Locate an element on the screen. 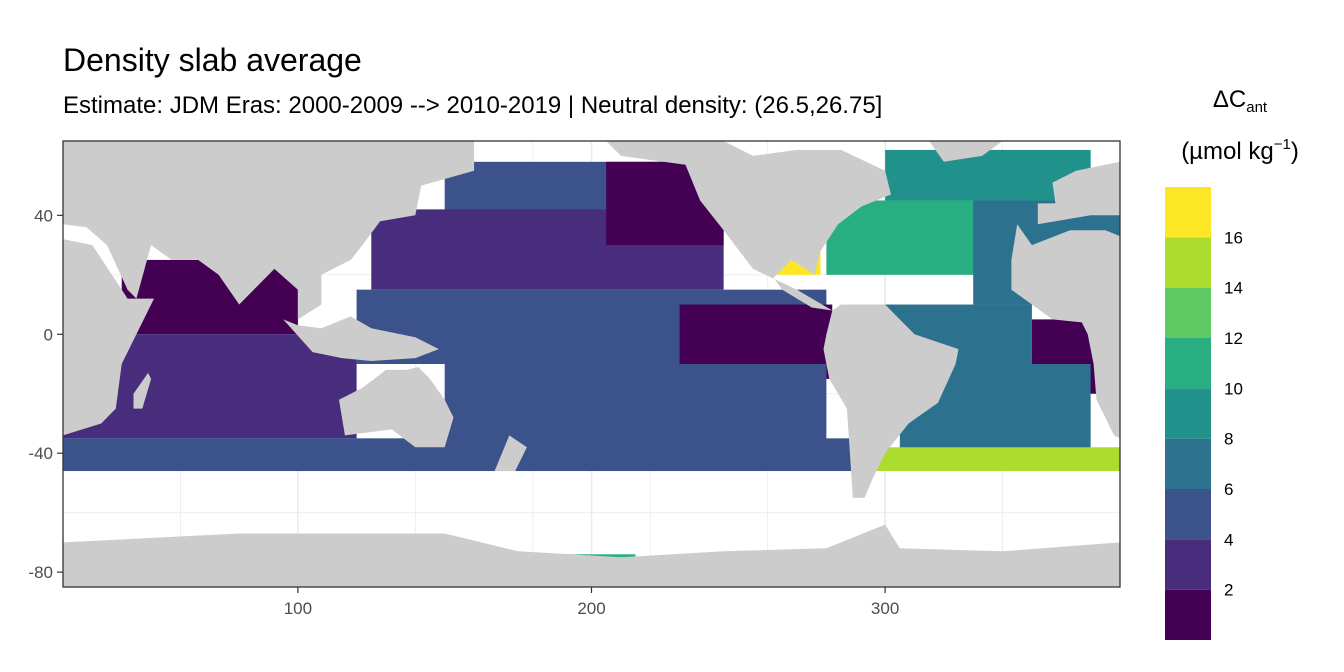 The height and width of the screenshot is (672, 1344). legend-title-symbol: ΔC is located at coordinates (1229, 99).